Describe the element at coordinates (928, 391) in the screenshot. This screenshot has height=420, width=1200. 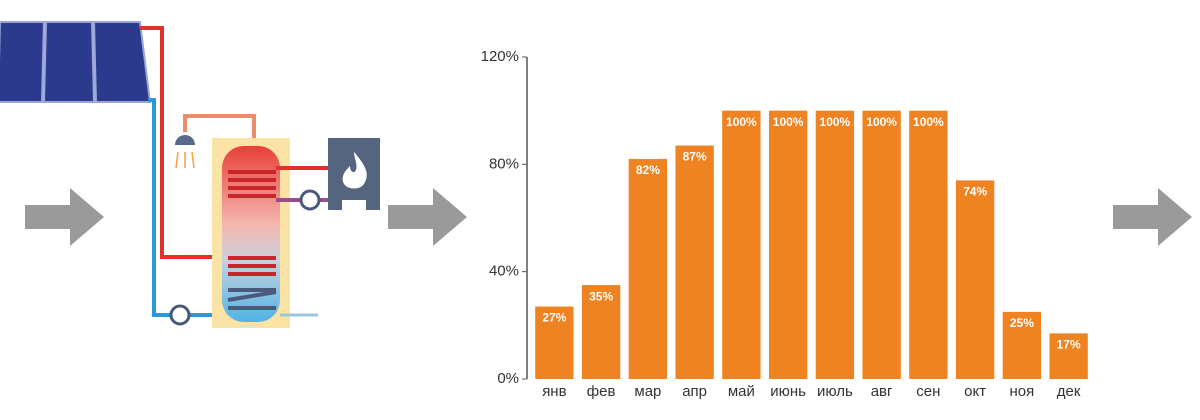
I see `x-tick-label: сен` at that location.